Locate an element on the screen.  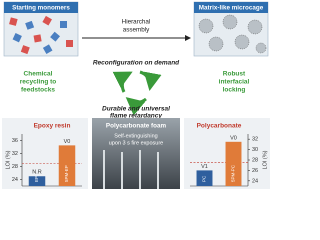
value-label: V1 is located at coordinates (204, 167).